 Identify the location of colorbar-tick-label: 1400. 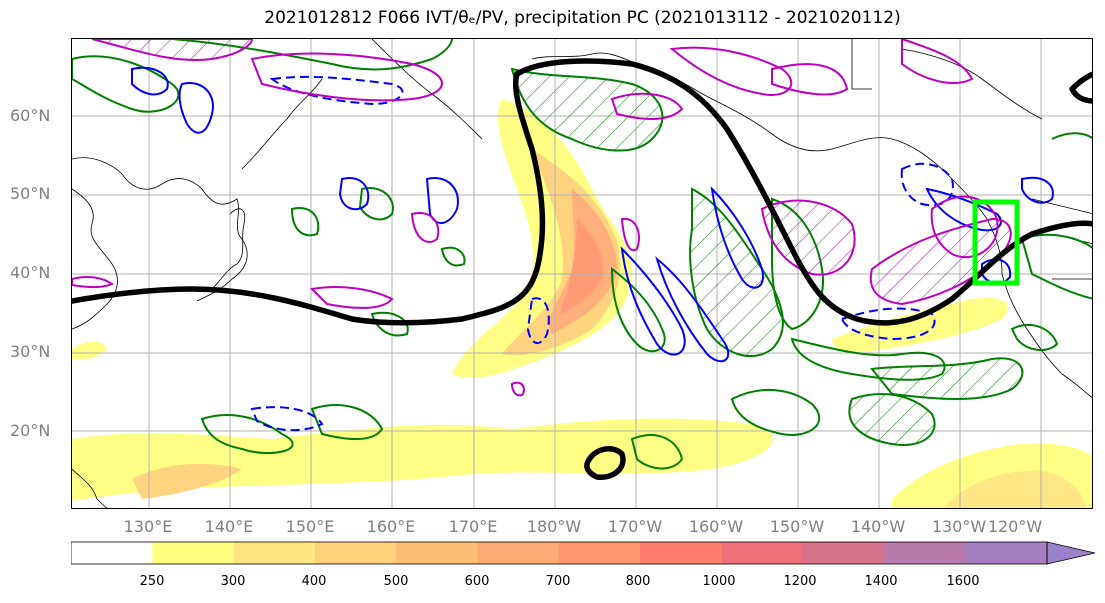
(881, 581).